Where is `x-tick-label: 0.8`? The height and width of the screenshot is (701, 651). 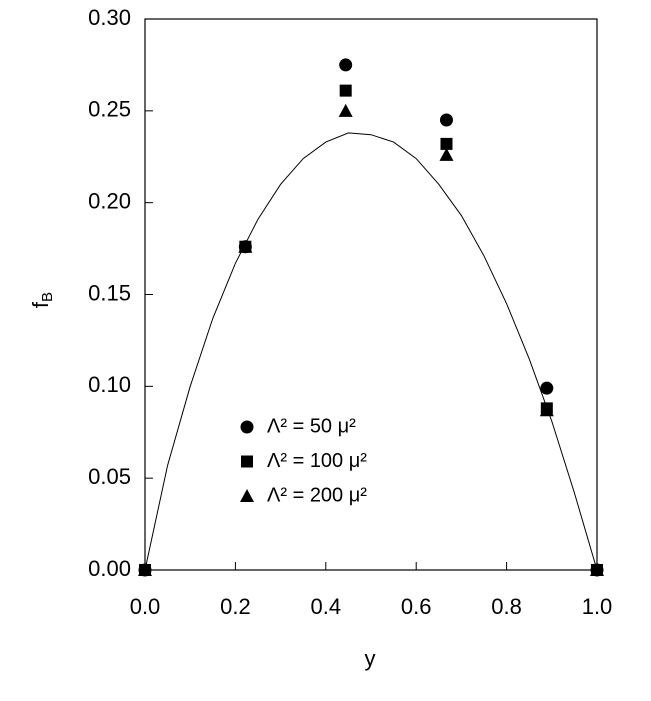 x-tick-label: 0.8 is located at coordinates (506, 606).